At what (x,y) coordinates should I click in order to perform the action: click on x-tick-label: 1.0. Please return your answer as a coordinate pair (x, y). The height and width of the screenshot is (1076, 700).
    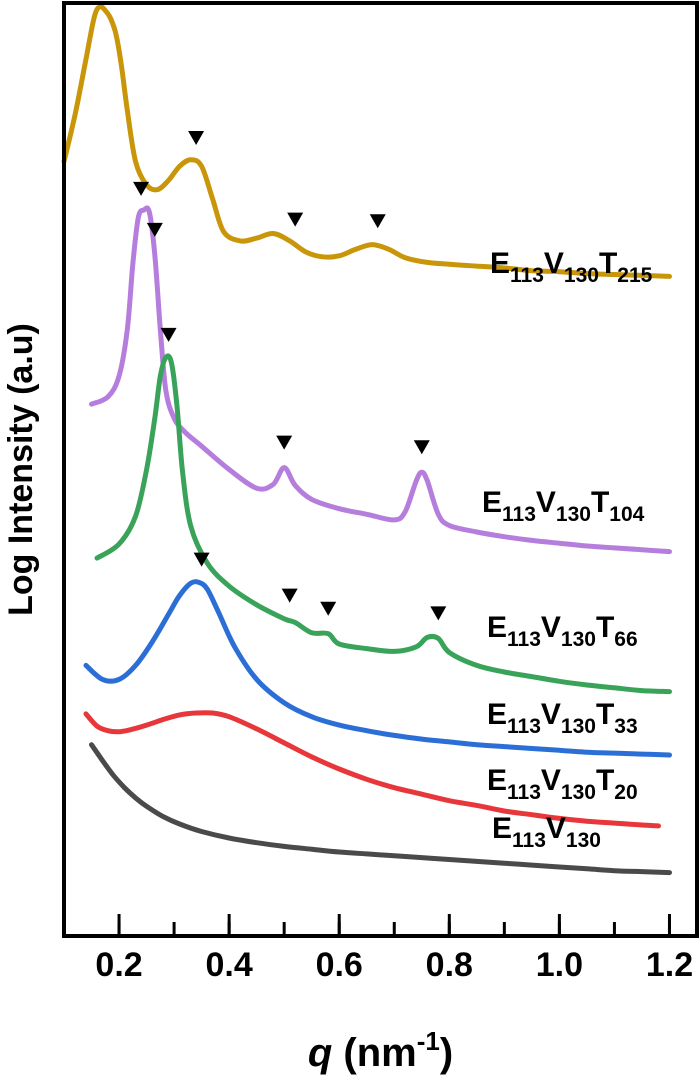
    Looking at the image, I should click on (559, 965).